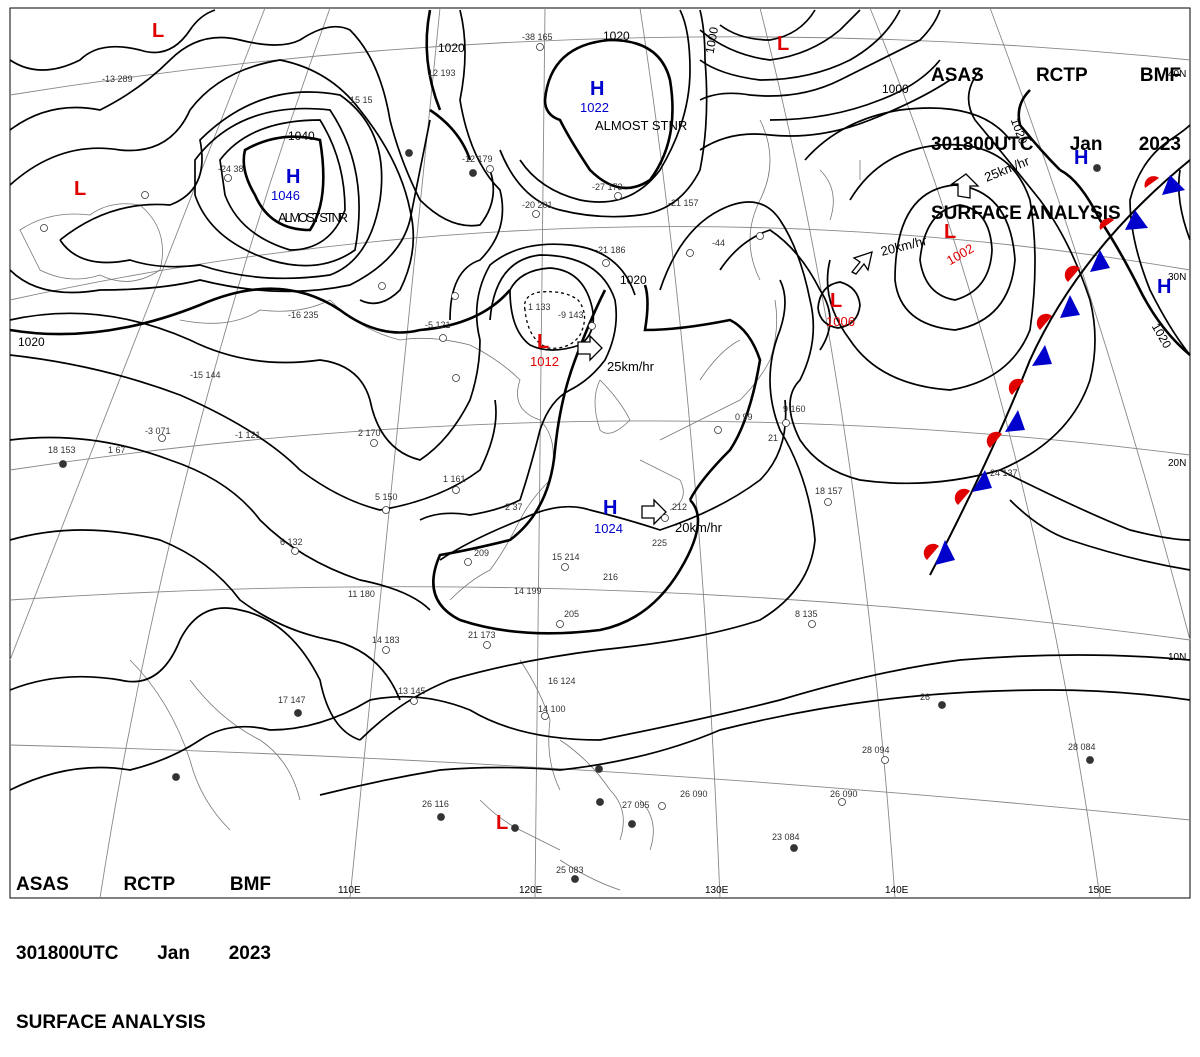 This screenshot has width=1200, height=1057. I want to click on station-label: 23 084, so click(786, 837).